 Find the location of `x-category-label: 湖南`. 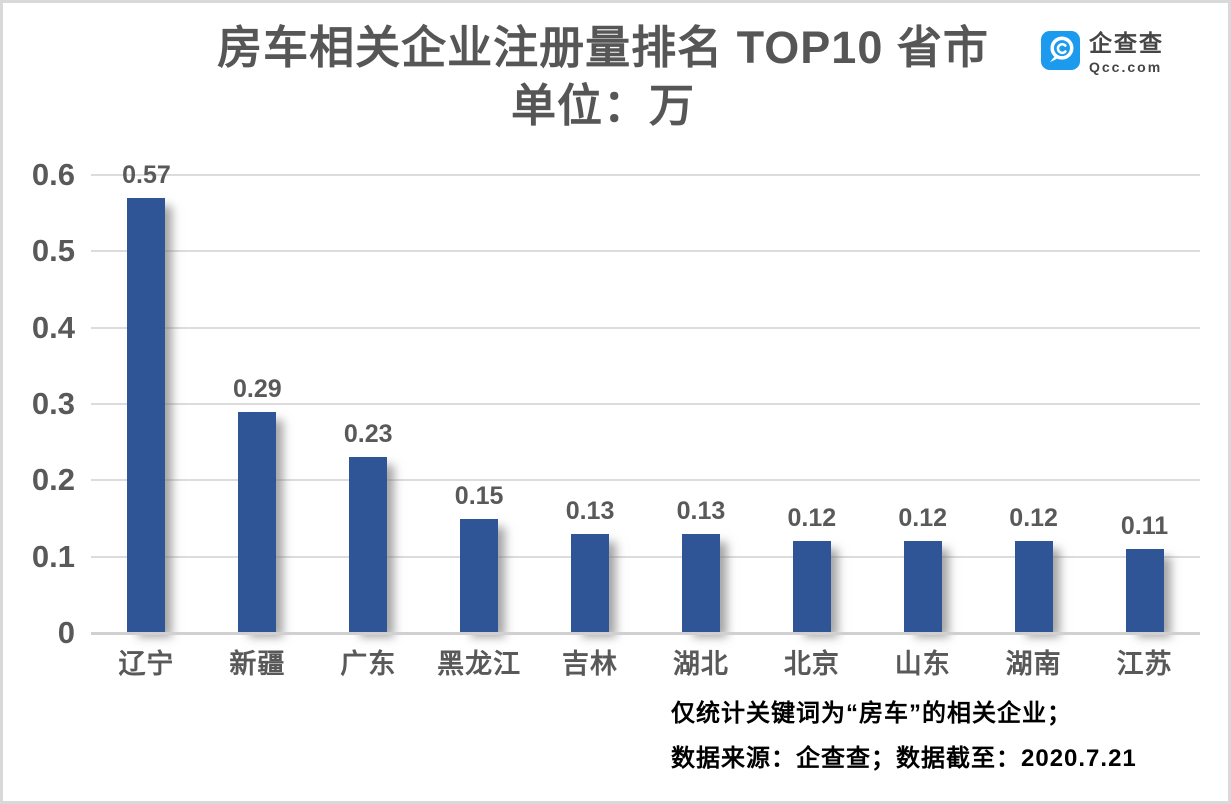

x-category-label: 湖南 is located at coordinates (1033, 664).